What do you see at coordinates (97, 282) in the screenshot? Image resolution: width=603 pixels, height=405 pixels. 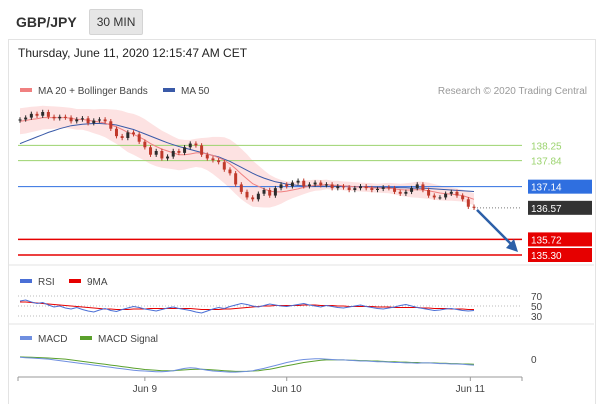 I see `rsi-ma-legend-label: 9MA` at bounding box center [97, 282].